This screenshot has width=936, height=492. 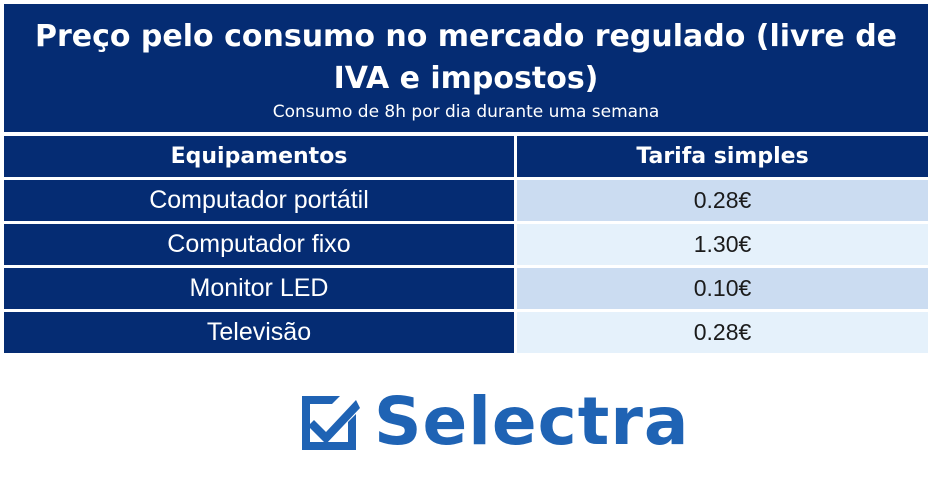 I want to click on equipment-cell: Computador portátil, so click(x=259, y=200).